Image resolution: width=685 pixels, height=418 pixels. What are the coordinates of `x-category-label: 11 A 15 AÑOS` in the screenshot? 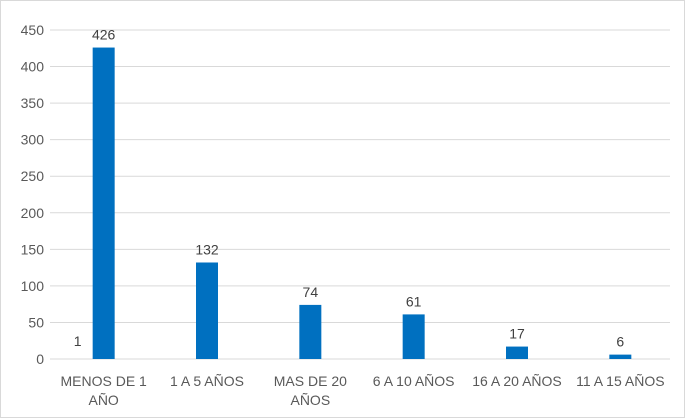 It's located at (620, 381).